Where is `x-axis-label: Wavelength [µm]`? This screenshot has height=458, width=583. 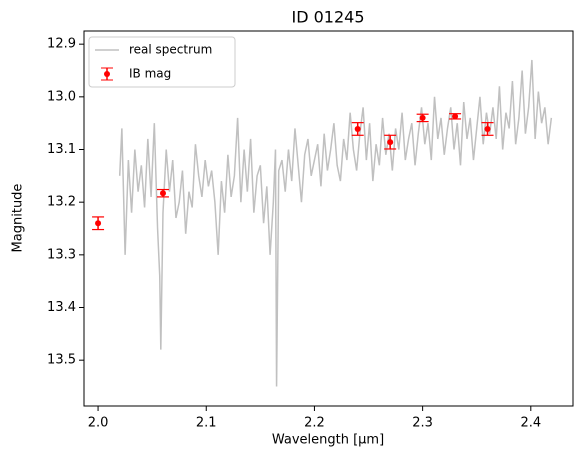 x-axis-label: Wavelength [µm] is located at coordinates (328, 440).